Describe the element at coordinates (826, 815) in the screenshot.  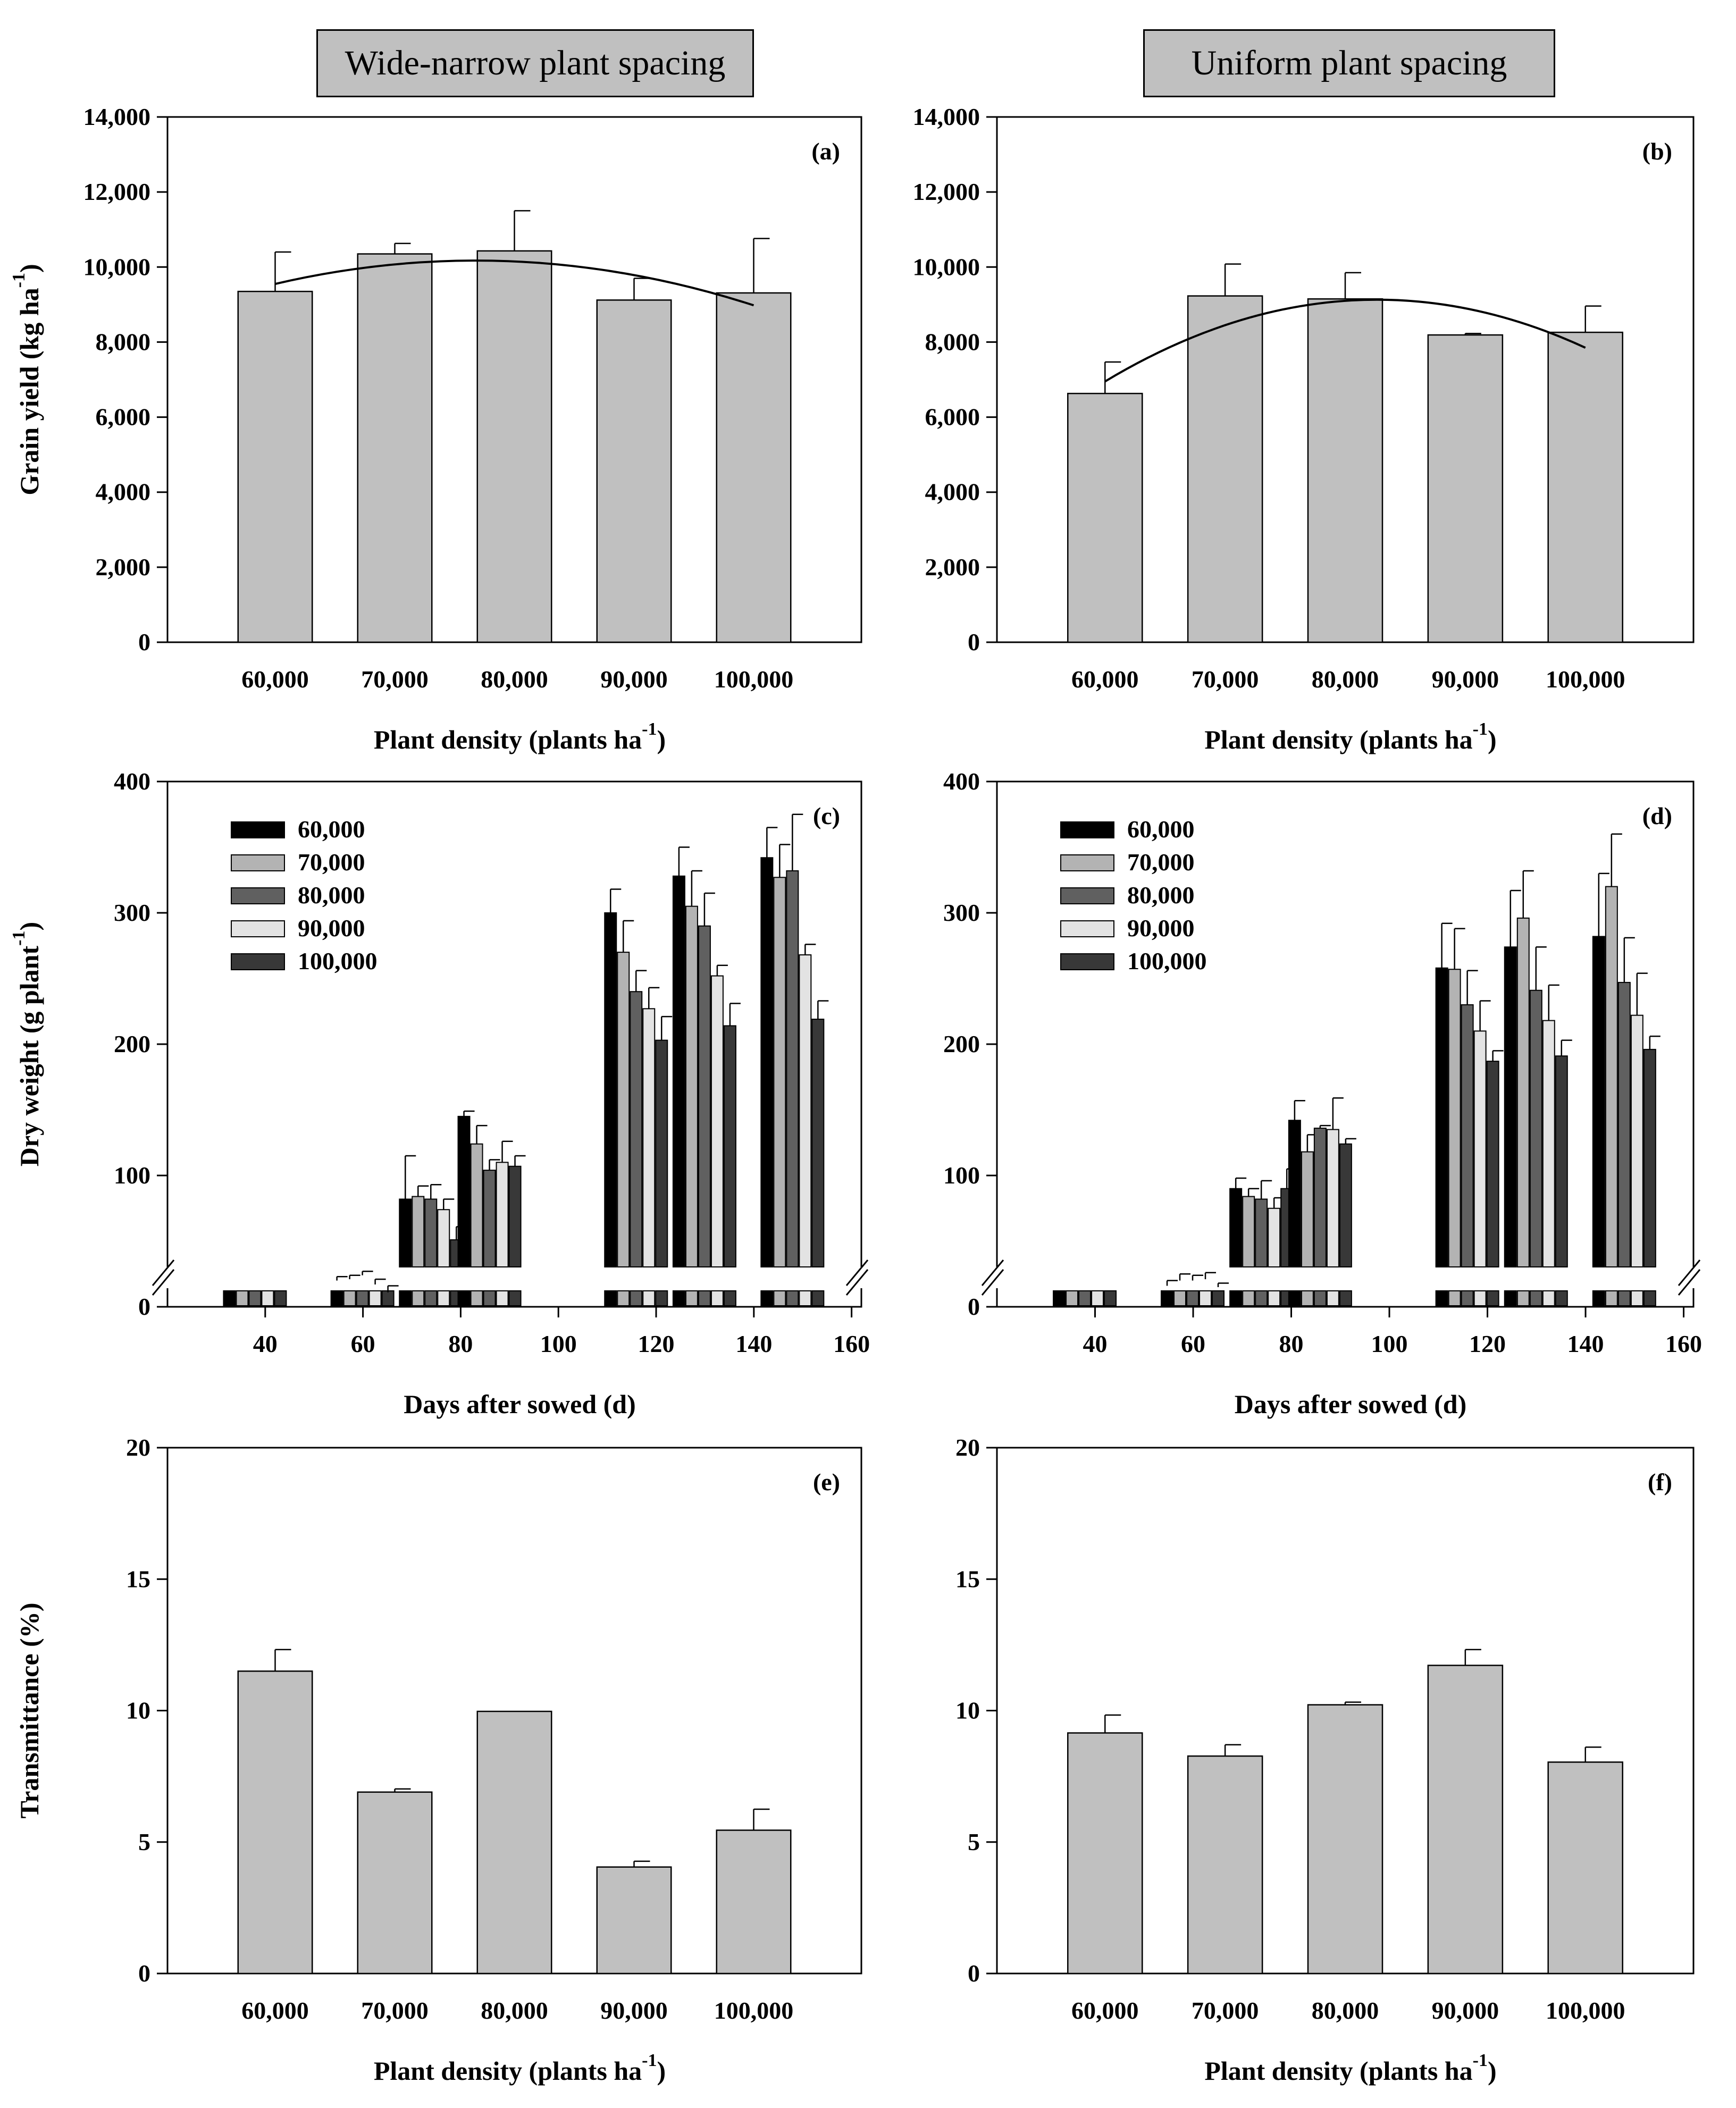
I see `panel-label: (c)` at that location.